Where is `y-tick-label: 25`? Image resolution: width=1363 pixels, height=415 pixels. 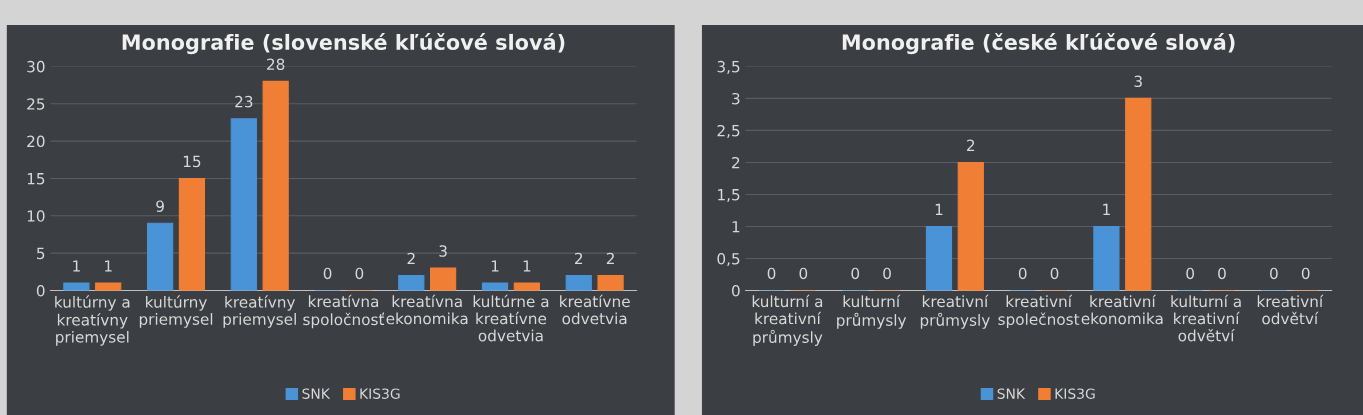 y-tick-label: 25 is located at coordinates (36, 104).